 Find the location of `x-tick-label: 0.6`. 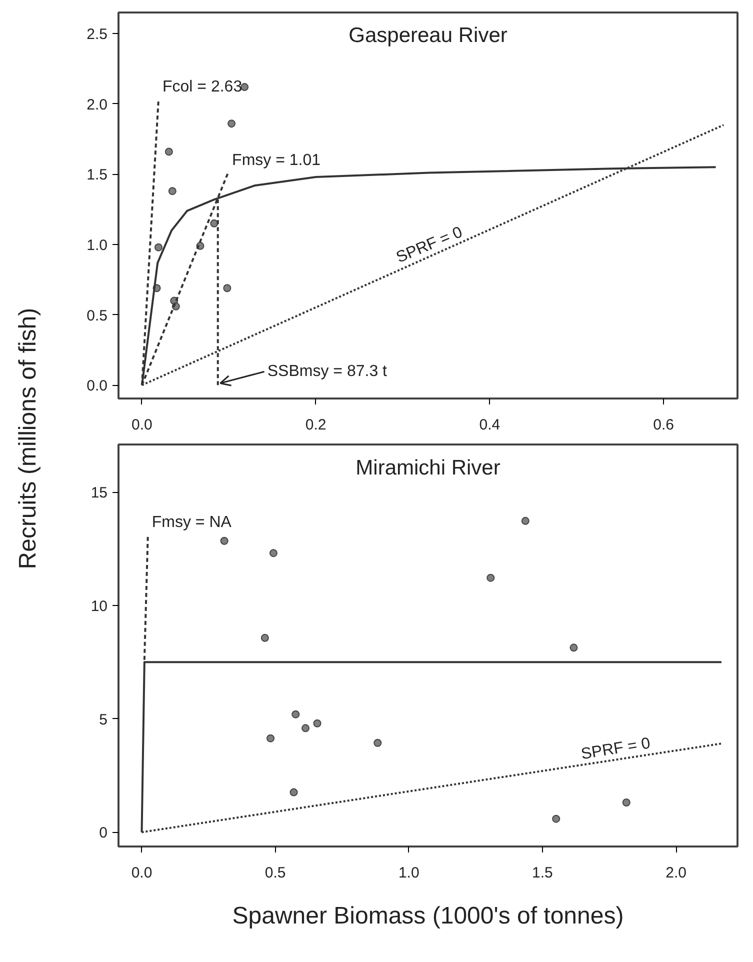

x-tick-label: 0.6 is located at coordinates (663, 425).